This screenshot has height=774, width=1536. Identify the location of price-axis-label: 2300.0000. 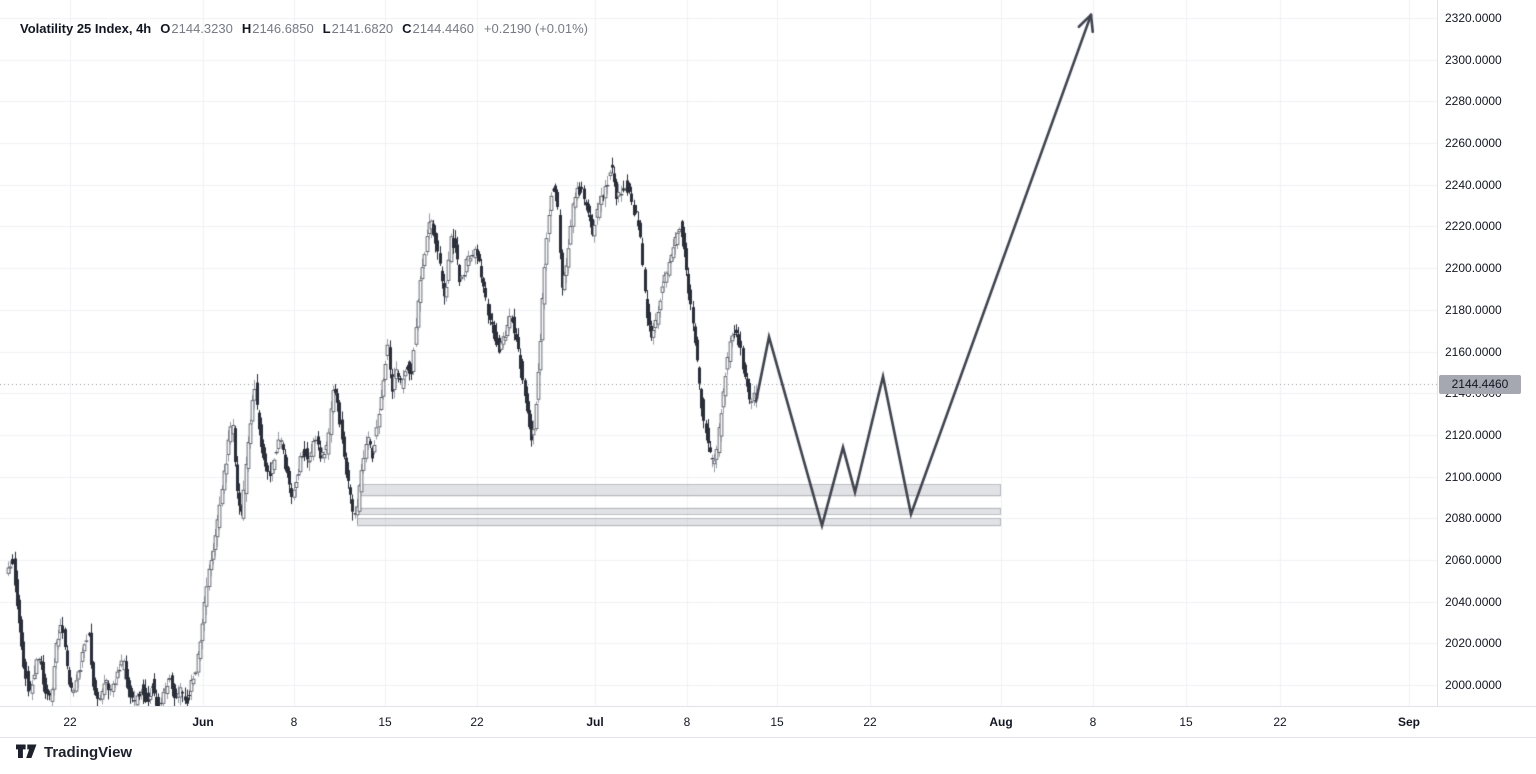
(1473, 59).